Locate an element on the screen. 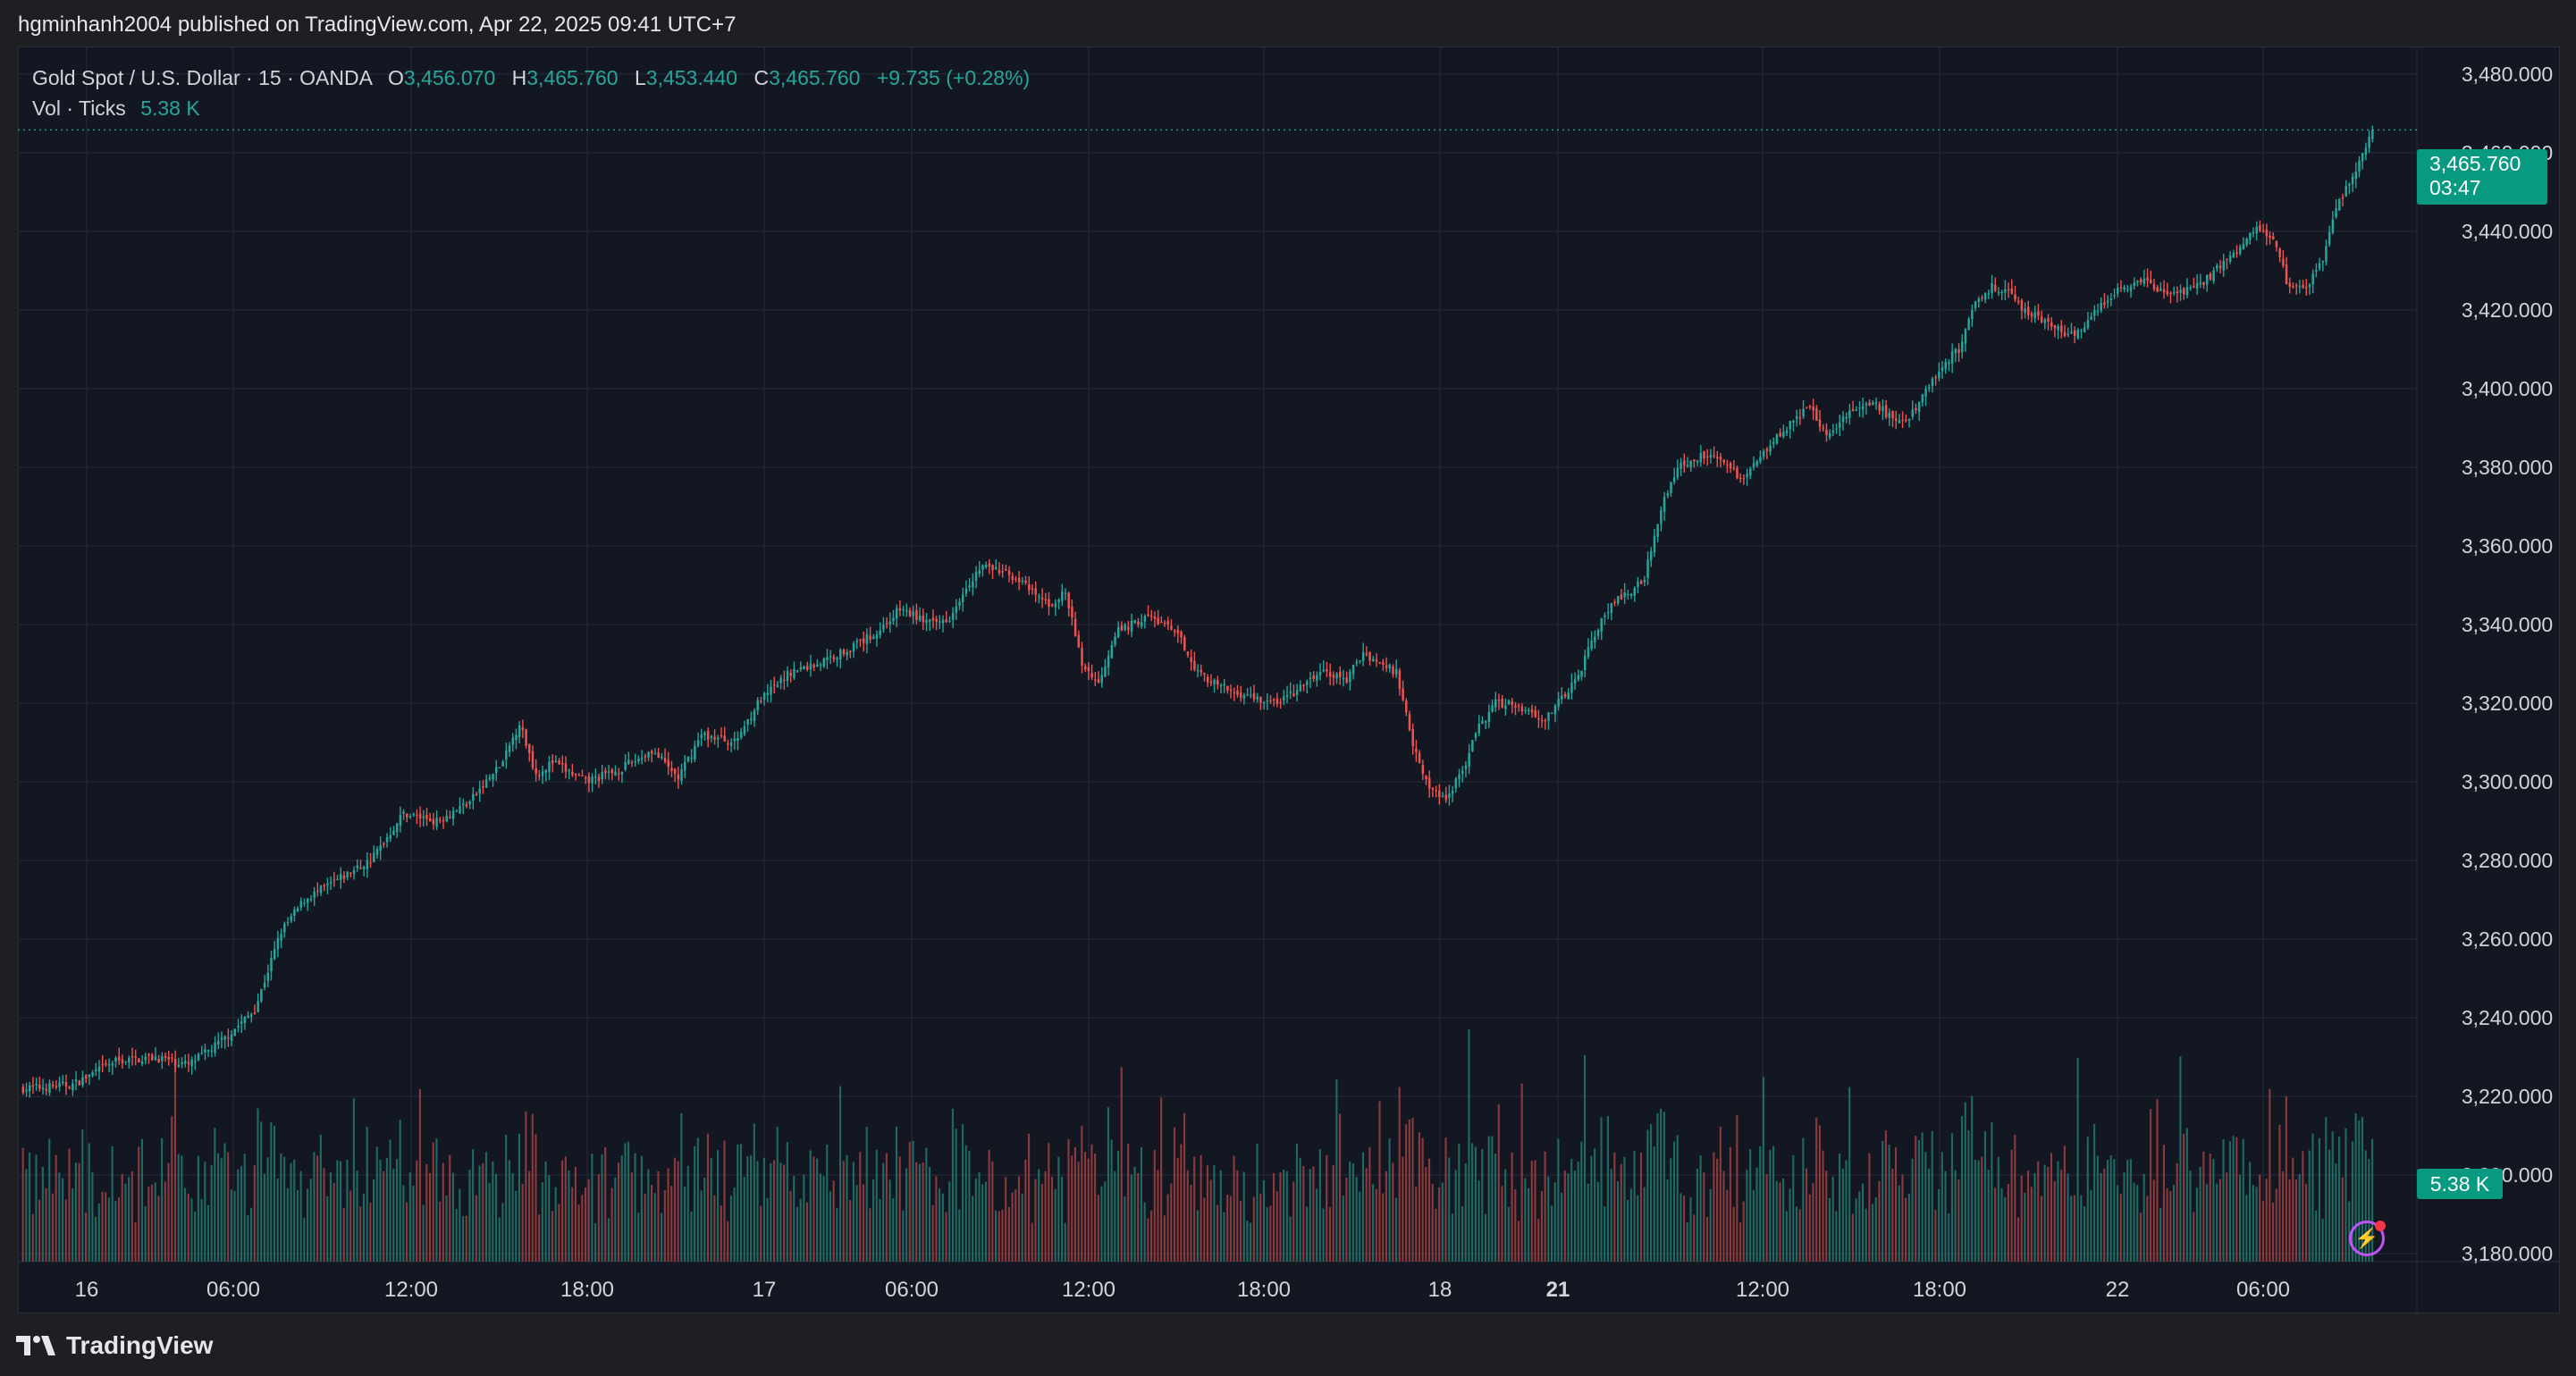 The height and width of the screenshot is (1376, 2576). volume-row: Vol · Ticks 5.38 K is located at coordinates (531, 108).